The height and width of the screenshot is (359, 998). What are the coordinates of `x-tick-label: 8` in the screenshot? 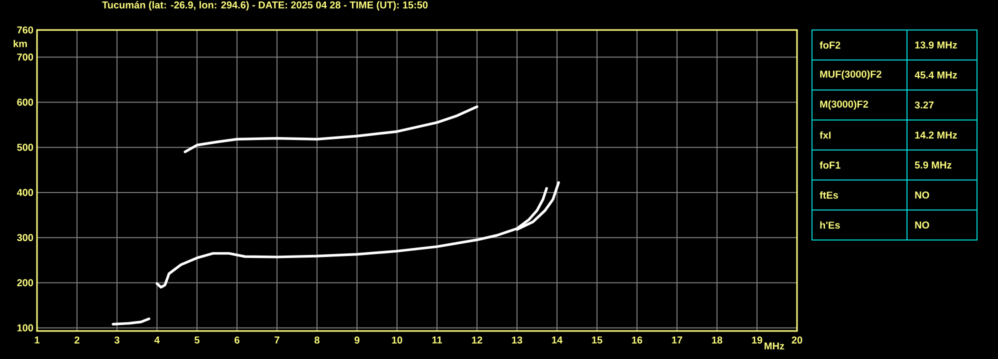 It's located at (317, 340).